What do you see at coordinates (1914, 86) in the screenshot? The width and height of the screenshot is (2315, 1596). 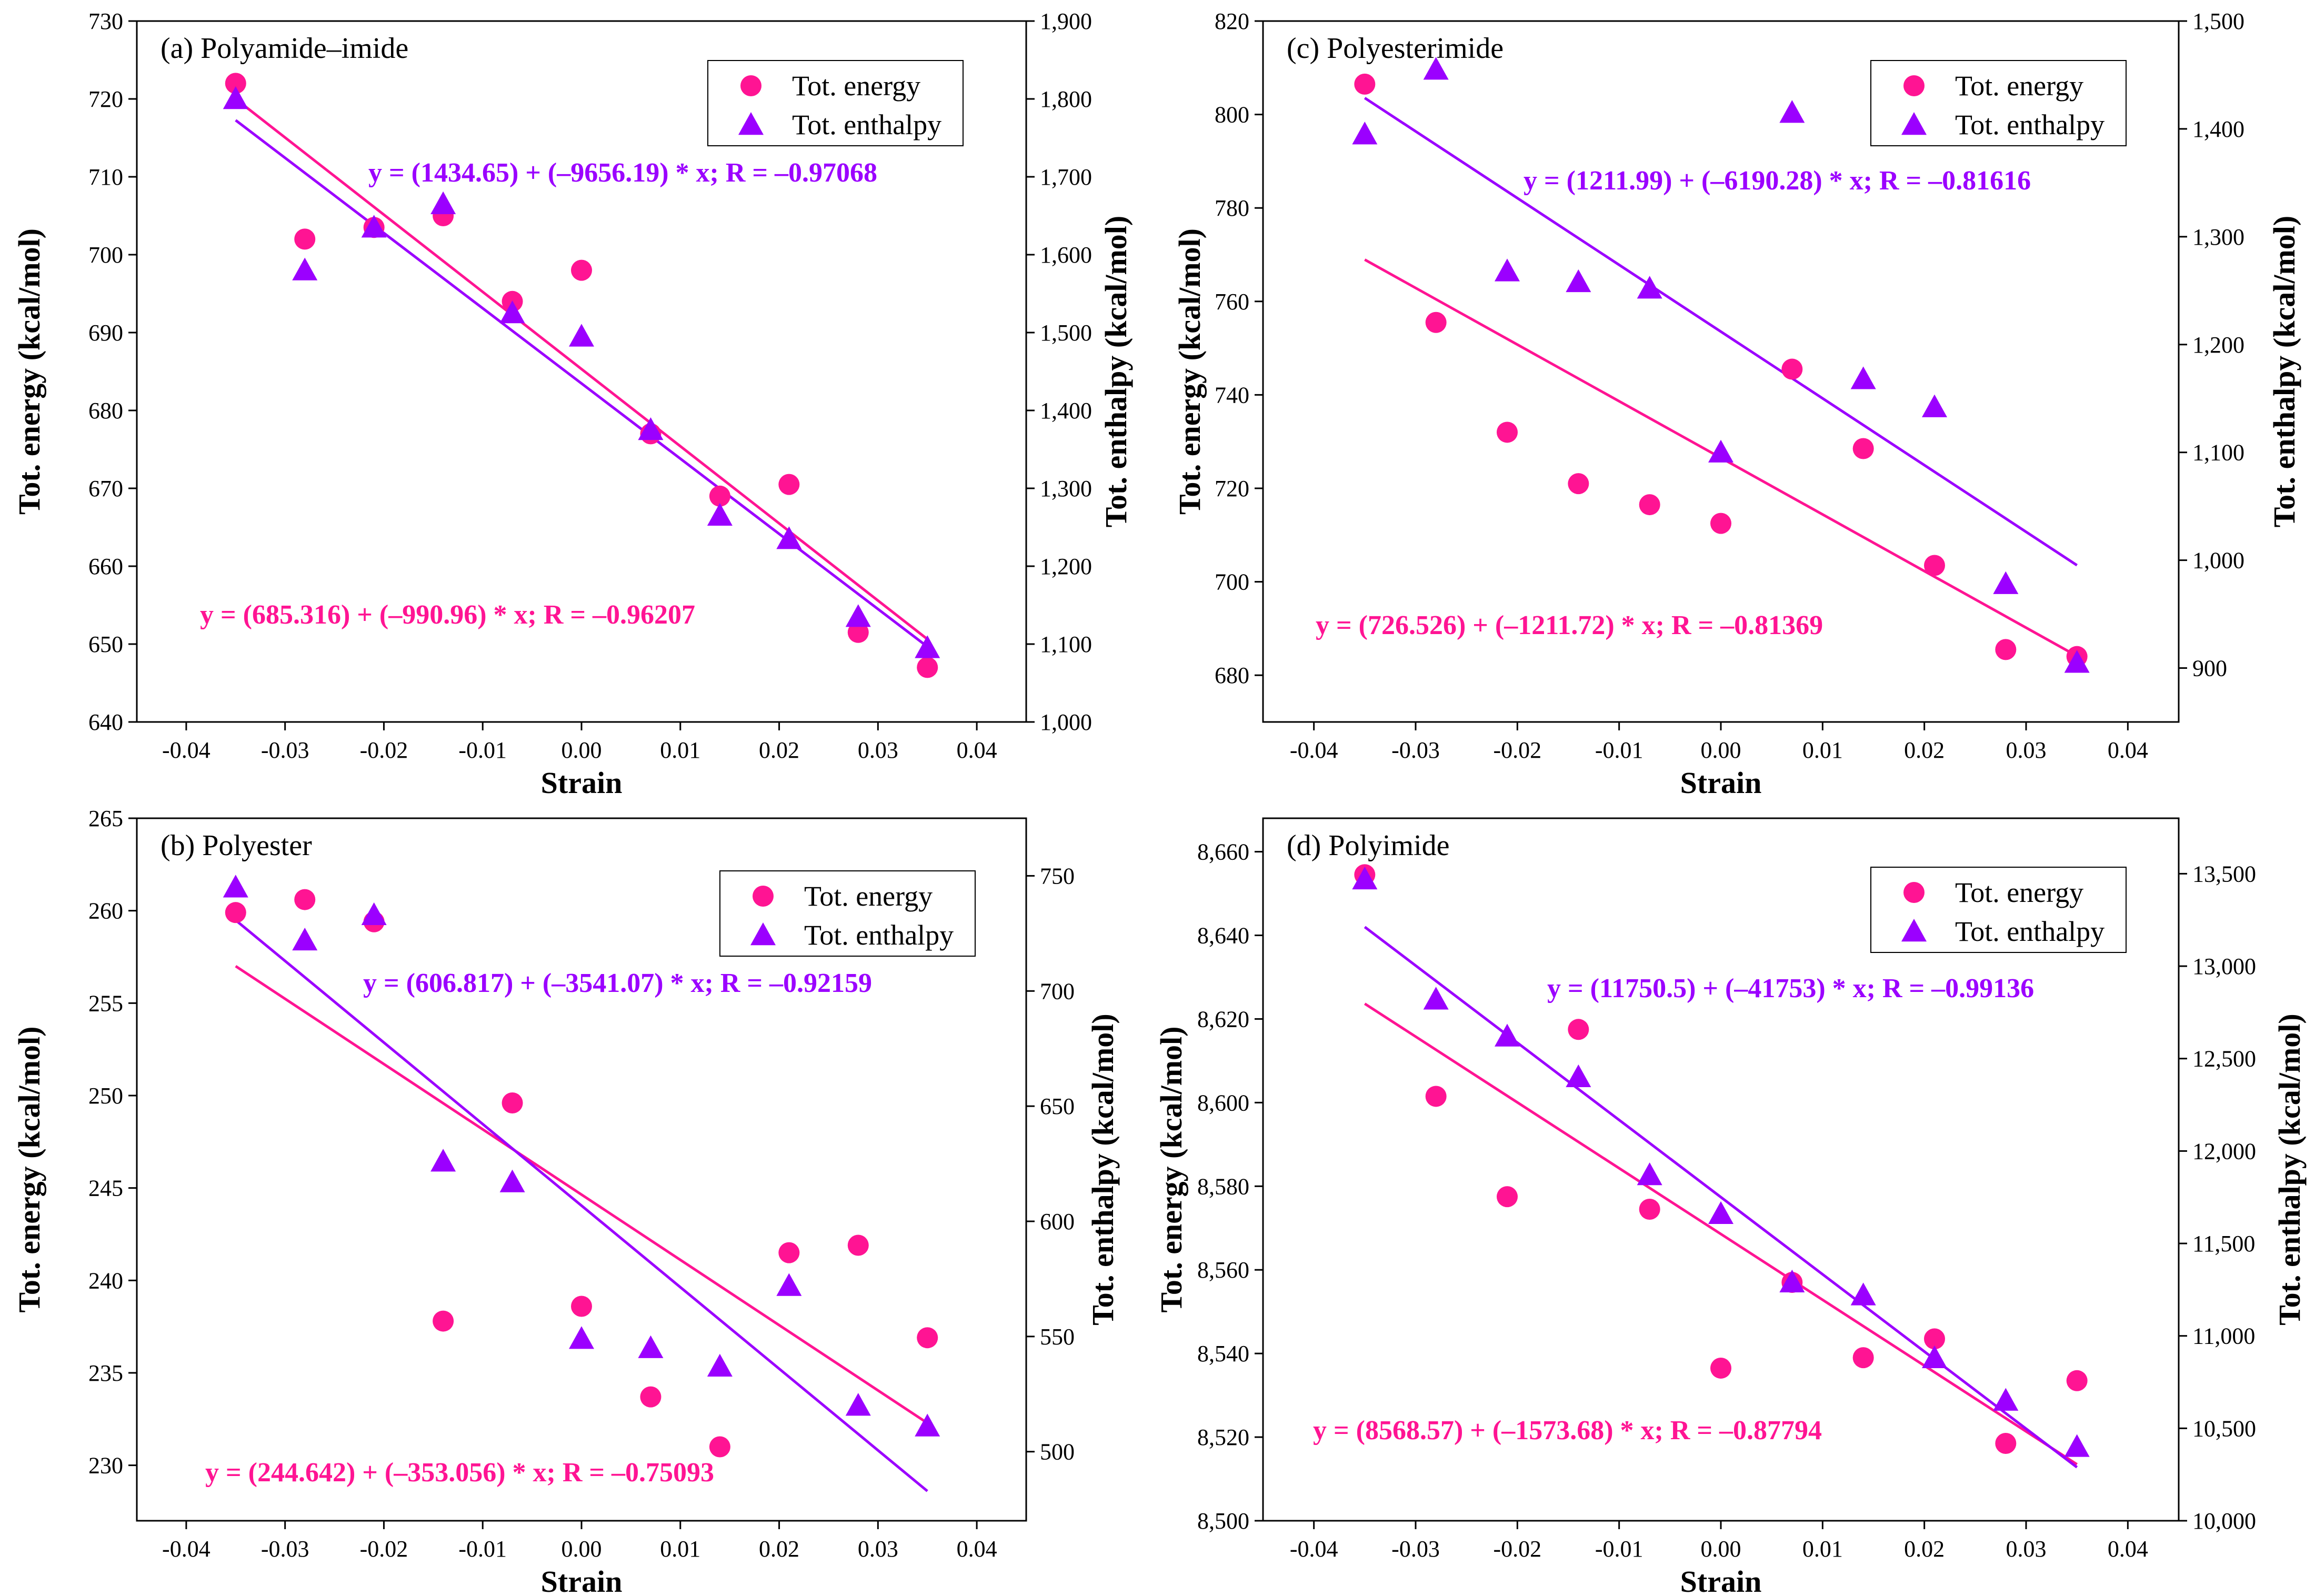 I see `legend-energy-marker` at bounding box center [1914, 86].